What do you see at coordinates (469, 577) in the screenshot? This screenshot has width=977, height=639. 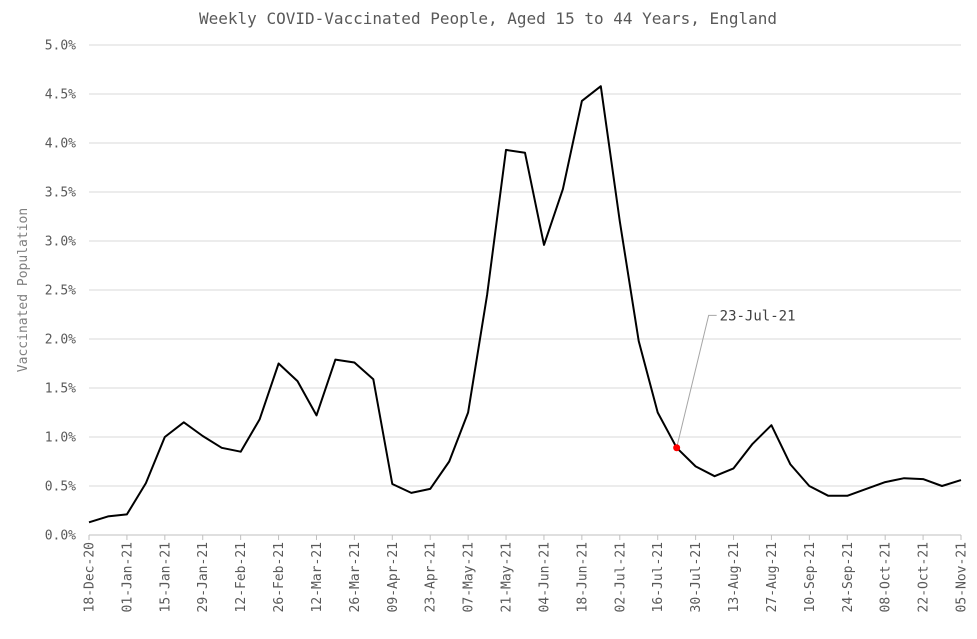 I see `x-tick-label: 07-May-21` at bounding box center [469, 577].